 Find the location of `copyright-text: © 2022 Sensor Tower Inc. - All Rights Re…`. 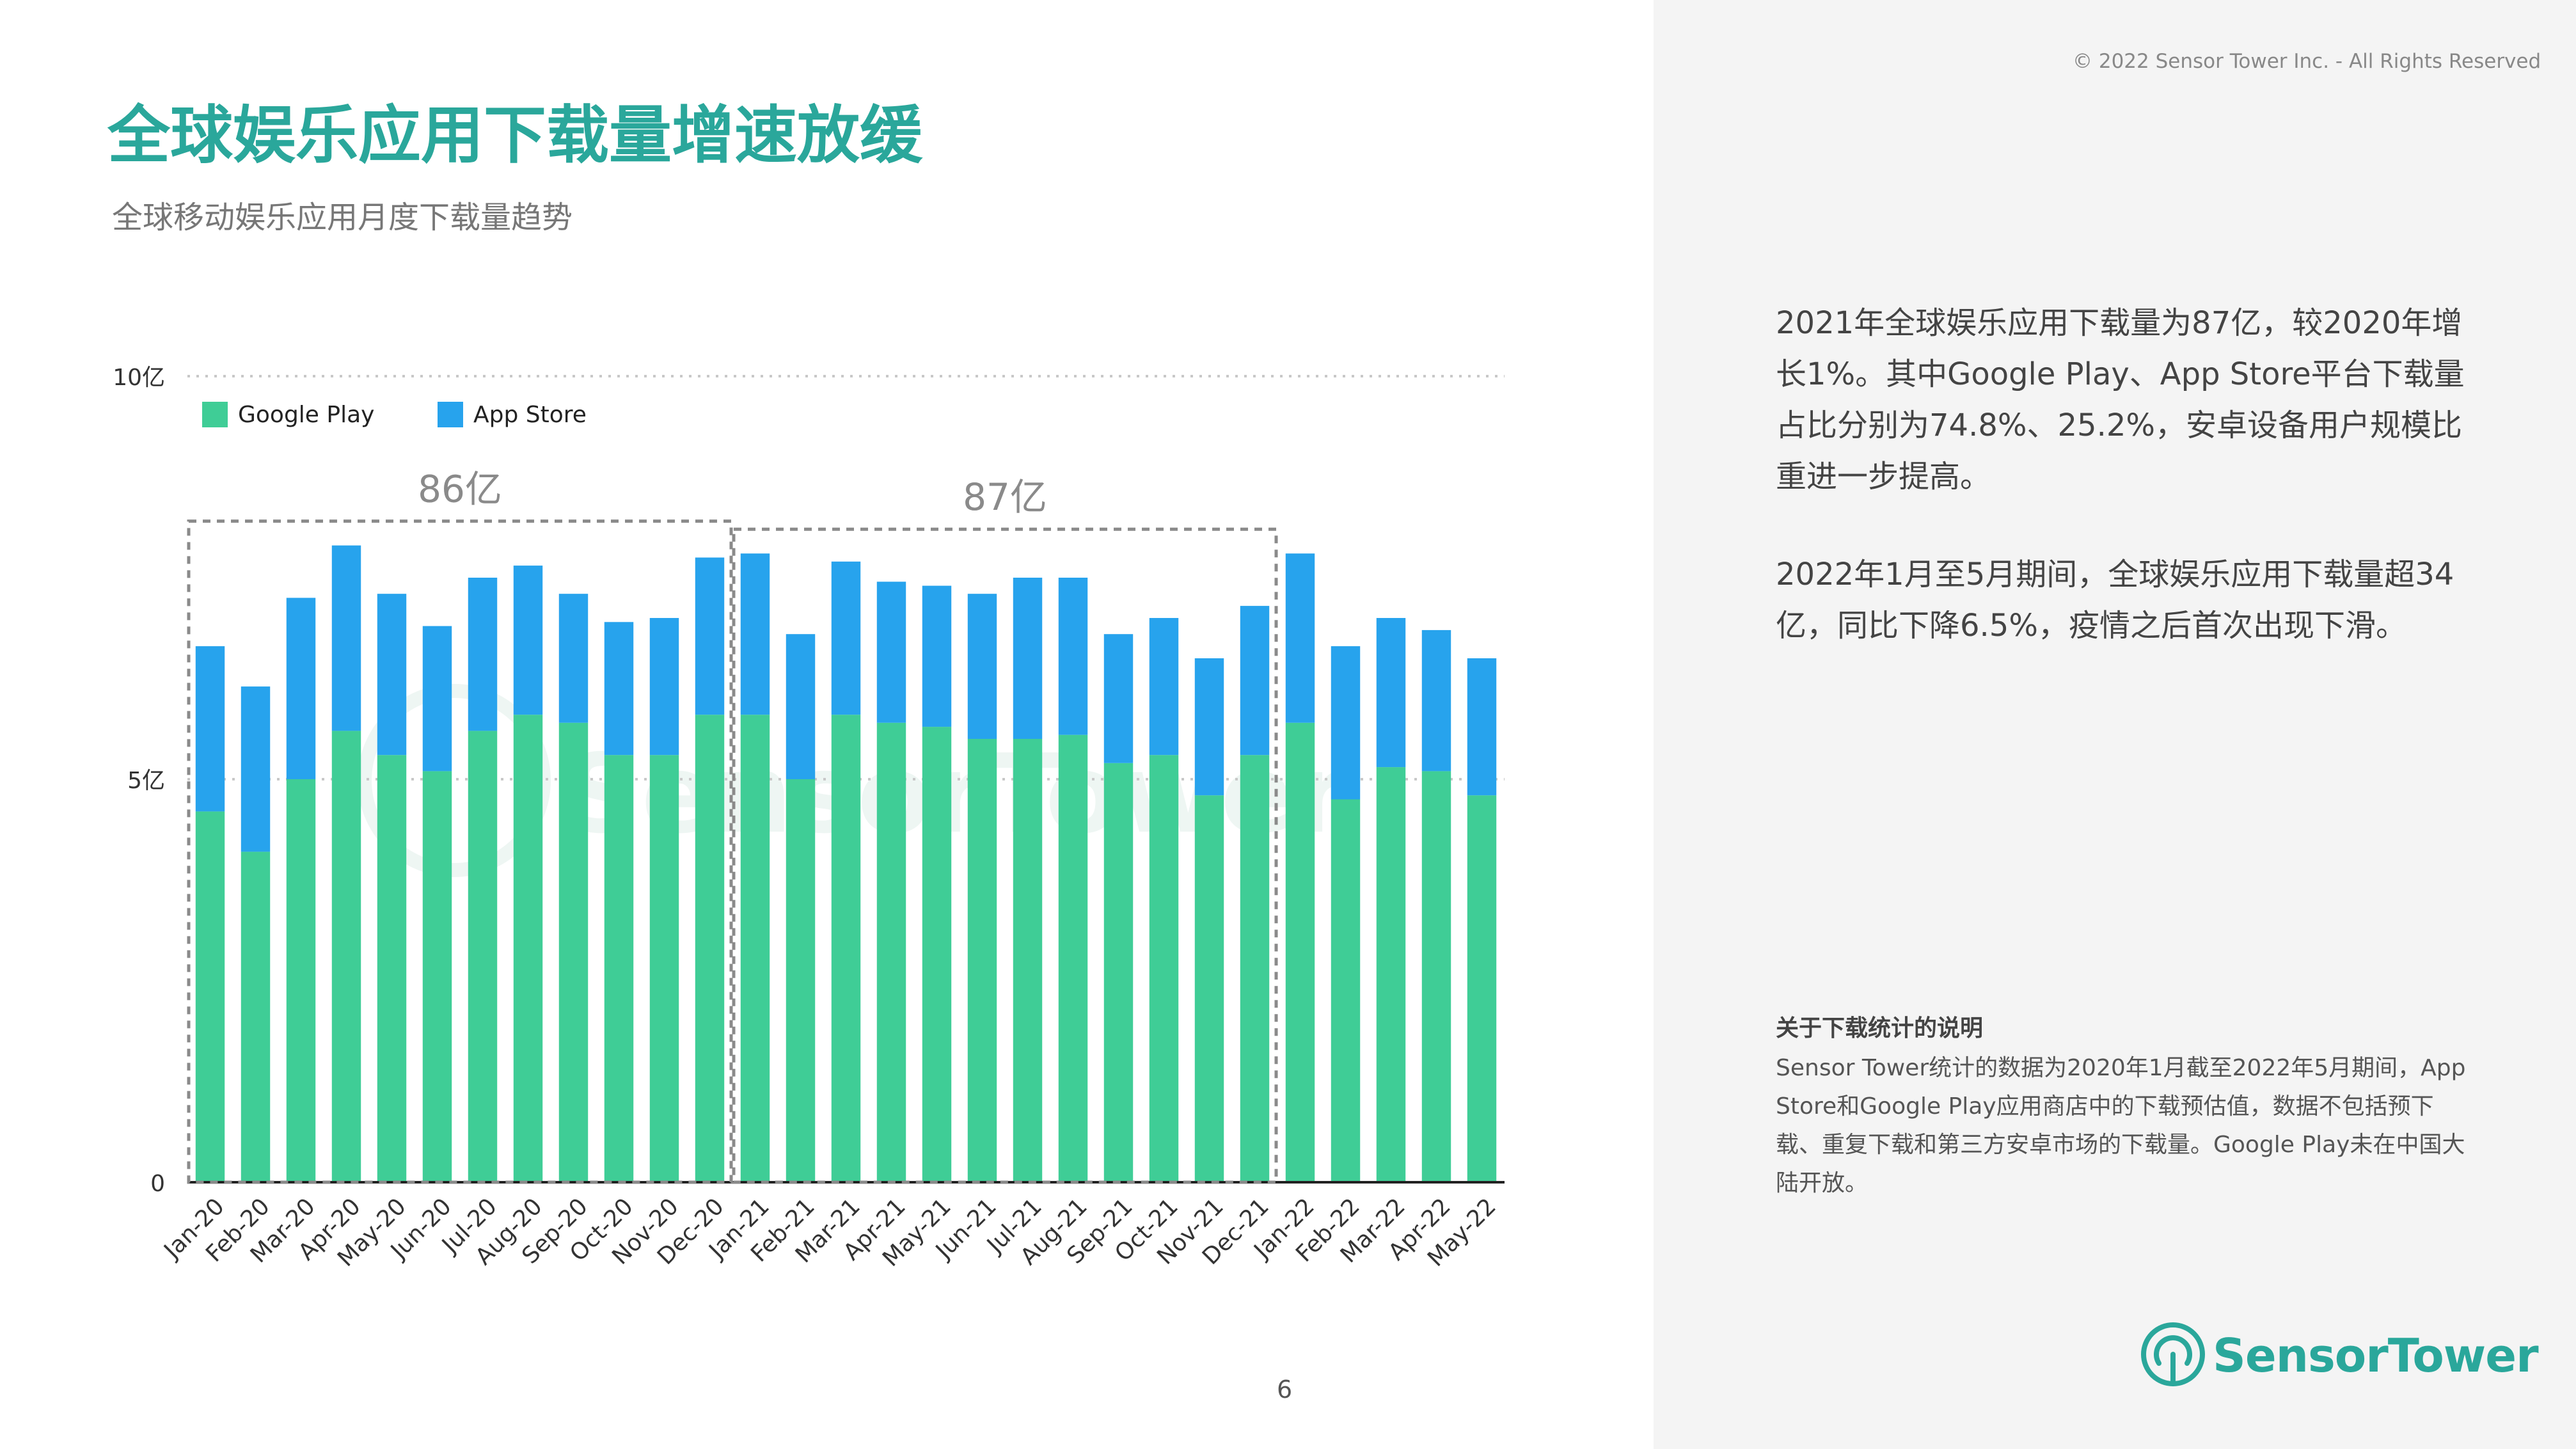

copyright-text: © 2022 Sensor Tower Inc. - All Rights Re… is located at coordinates (2307, 61).